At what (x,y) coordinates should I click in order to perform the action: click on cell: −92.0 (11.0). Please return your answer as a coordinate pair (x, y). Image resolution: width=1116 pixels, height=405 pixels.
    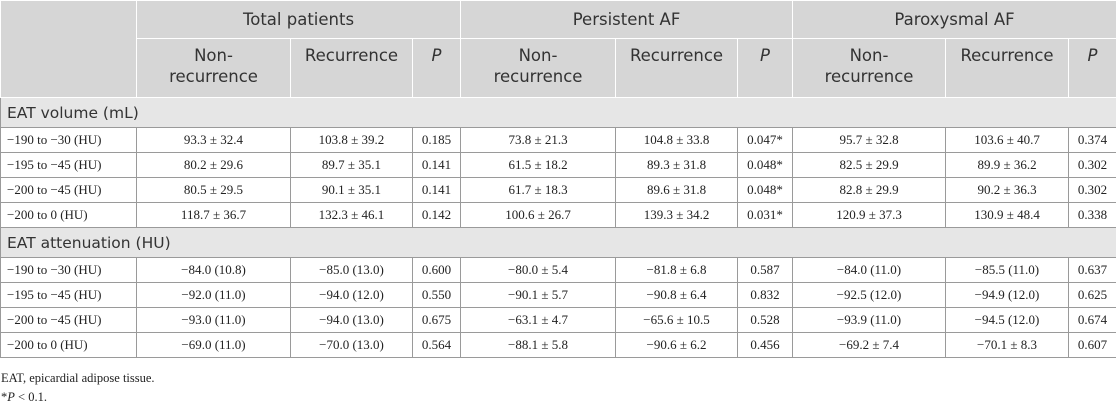
    Looking at the image, I should click on (213, 295).